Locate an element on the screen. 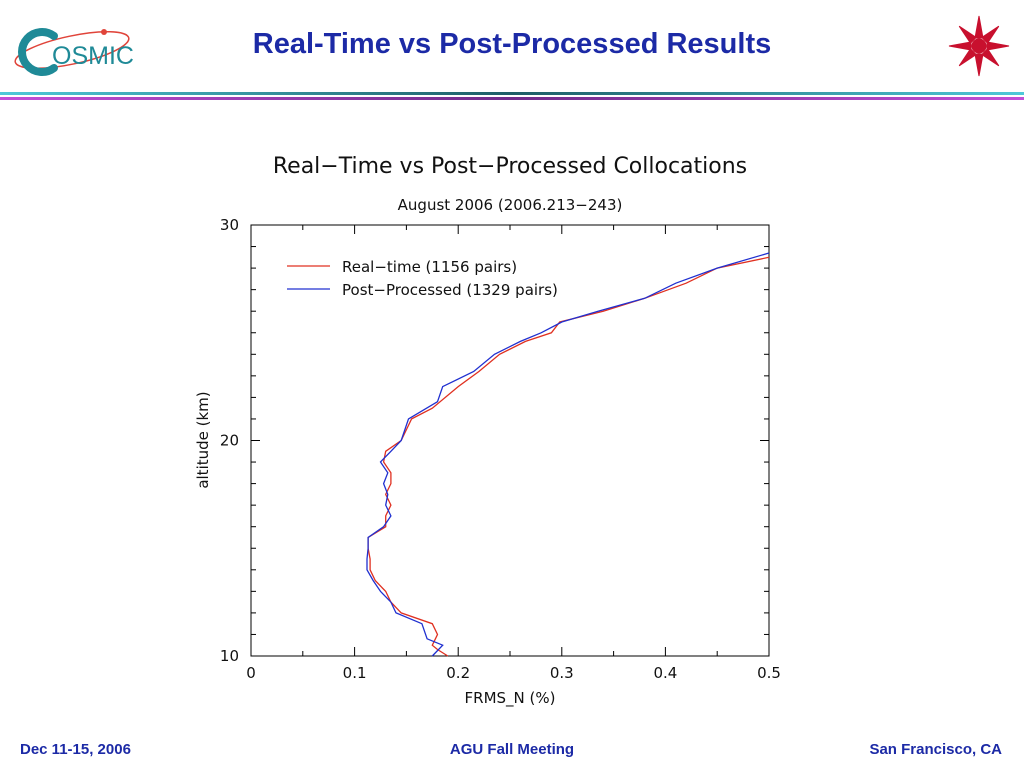 This screenshot has height=768, width=1024. y-tick-label: 30 is located at coordinates (229, 225).